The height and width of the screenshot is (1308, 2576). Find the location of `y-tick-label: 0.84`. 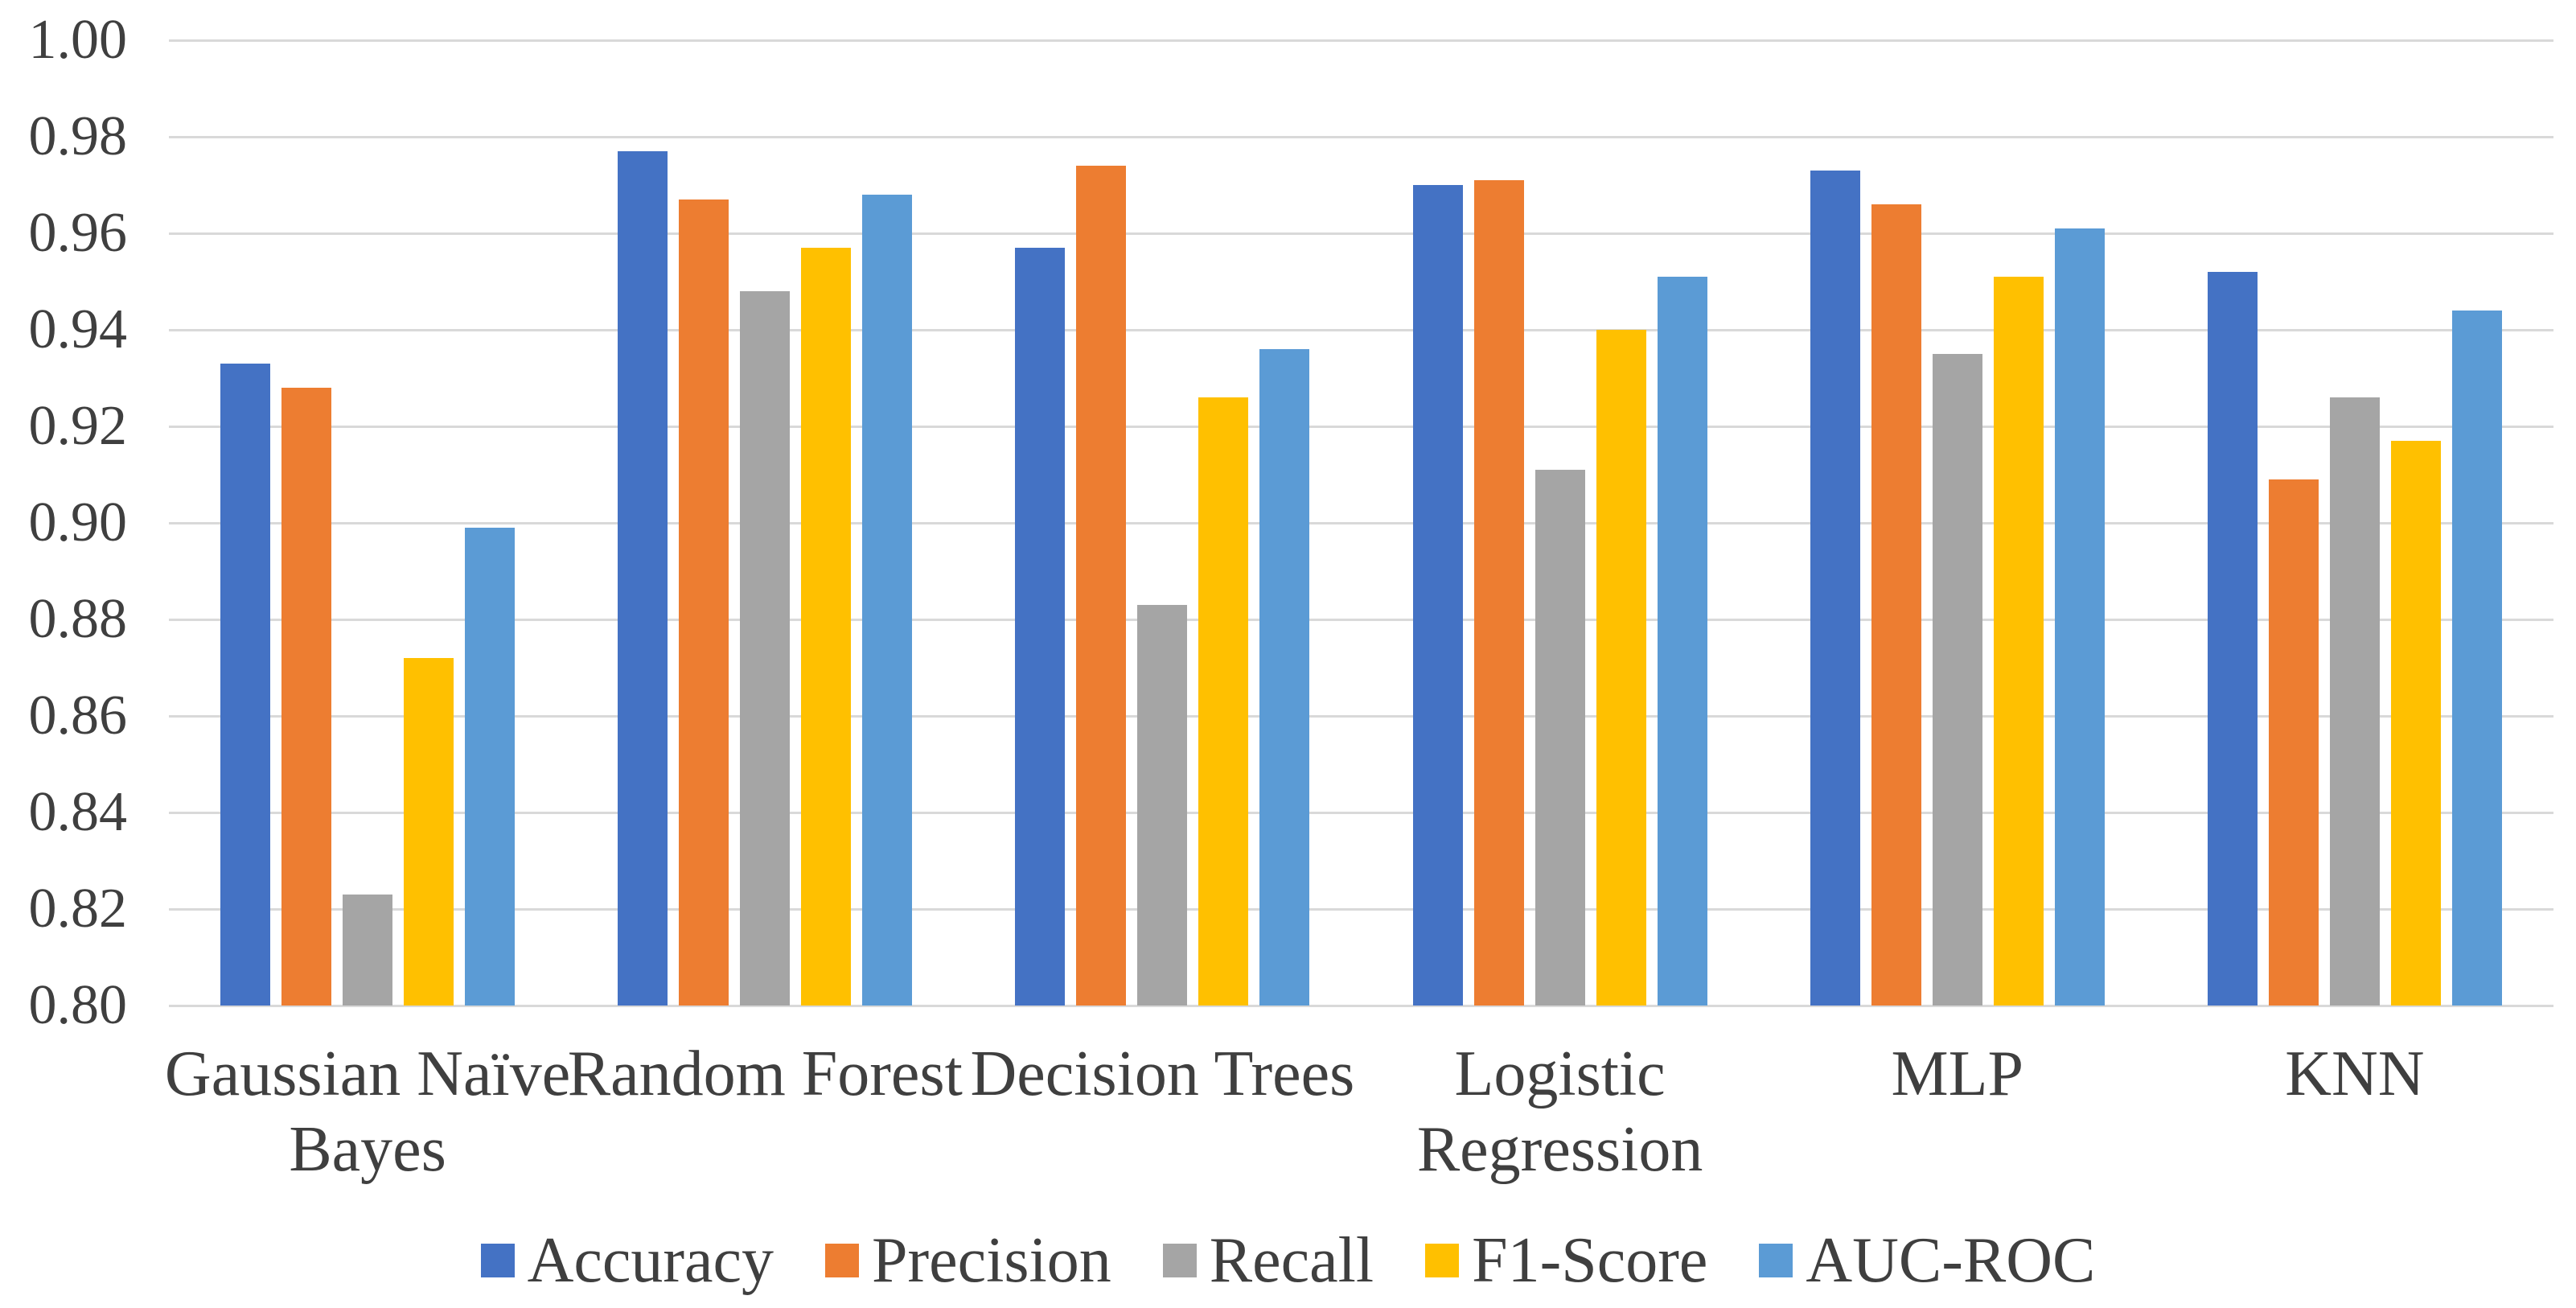

y-tick-label: 0.84 is located at coordinates (78, 812).